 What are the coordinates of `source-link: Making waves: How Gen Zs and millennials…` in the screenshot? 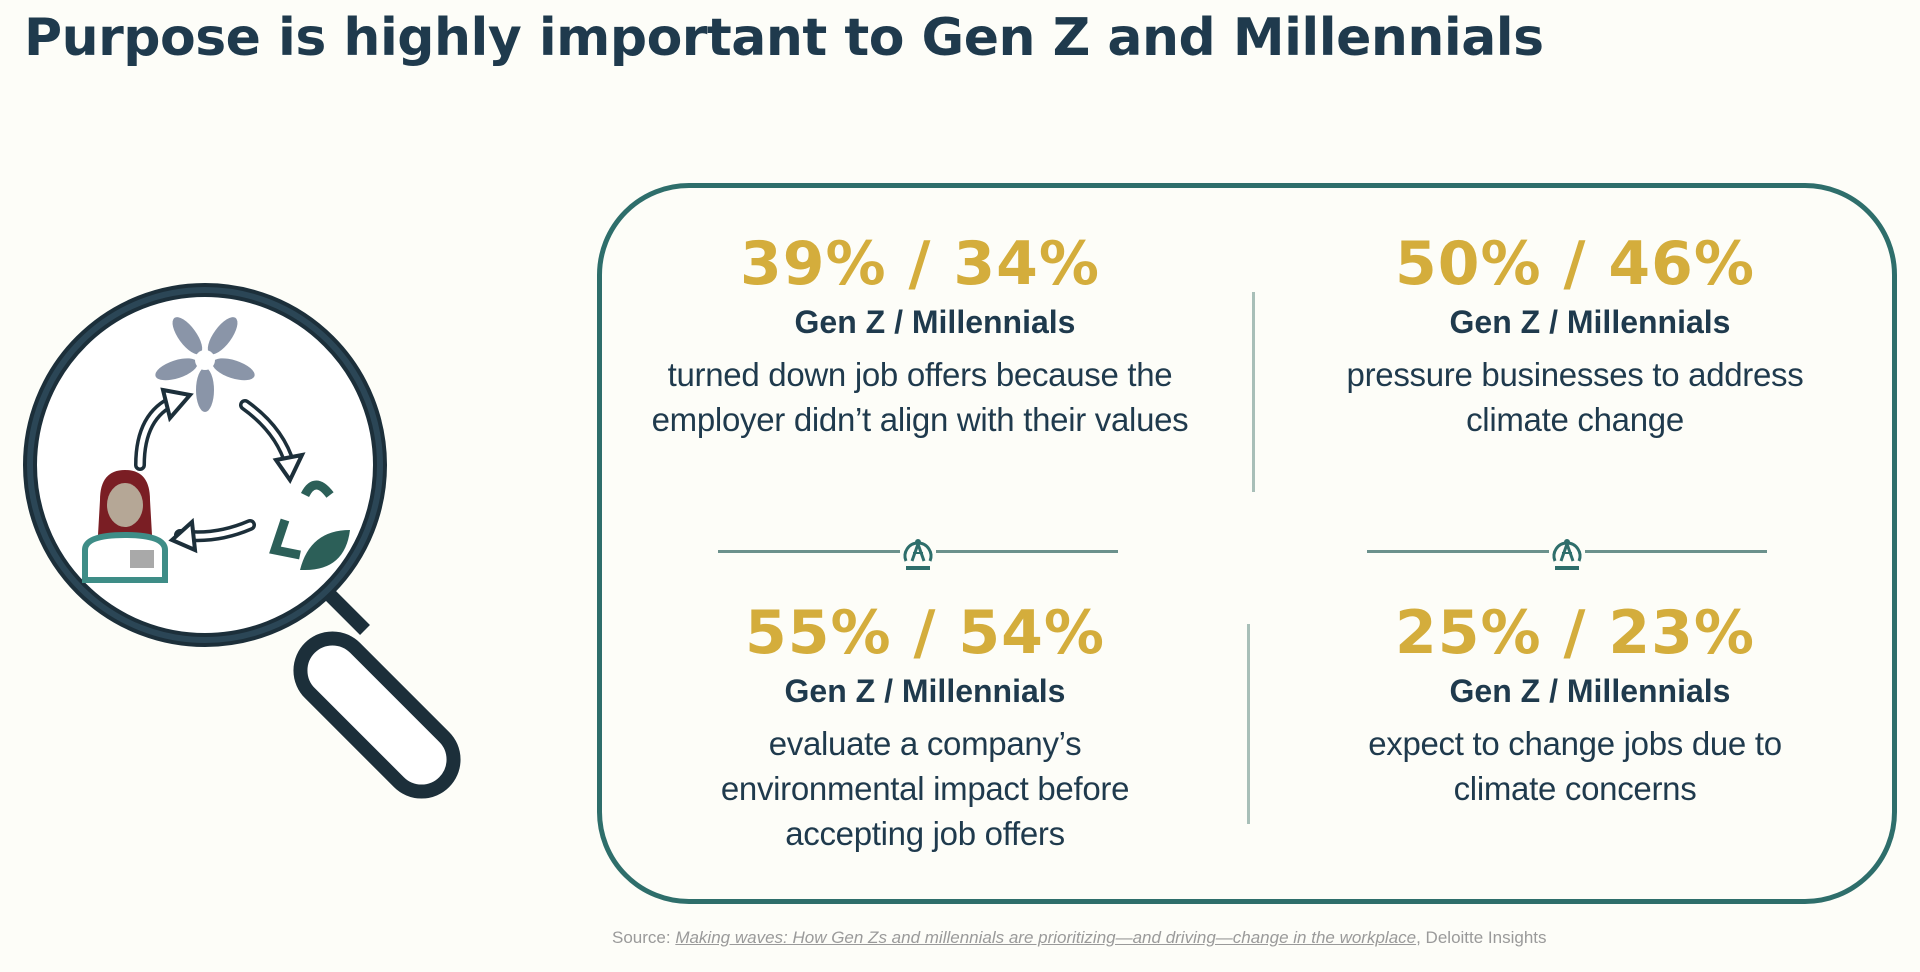 It's located at (1046, 937).